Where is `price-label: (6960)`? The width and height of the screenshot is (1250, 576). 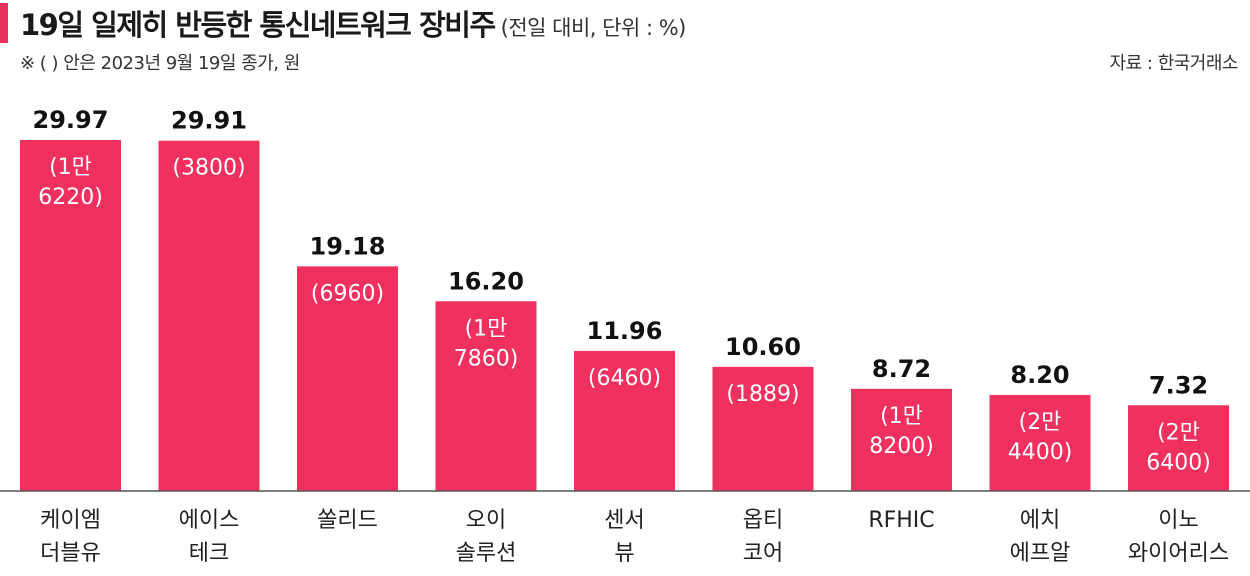 price-label: (6960) is located at coordinates (347, 293).